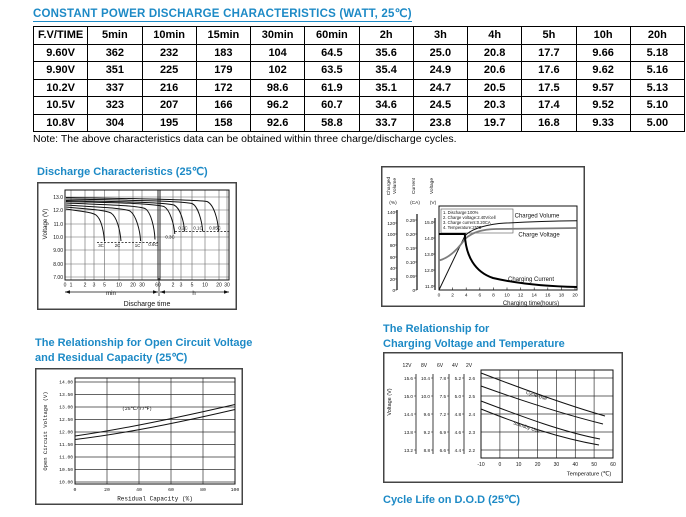 This screenshot has height=517, width=686. What do you see at coordinates (410, 248) in the screenshot?
I see `tick-label: 0.15` at bounding box center [410, 248].